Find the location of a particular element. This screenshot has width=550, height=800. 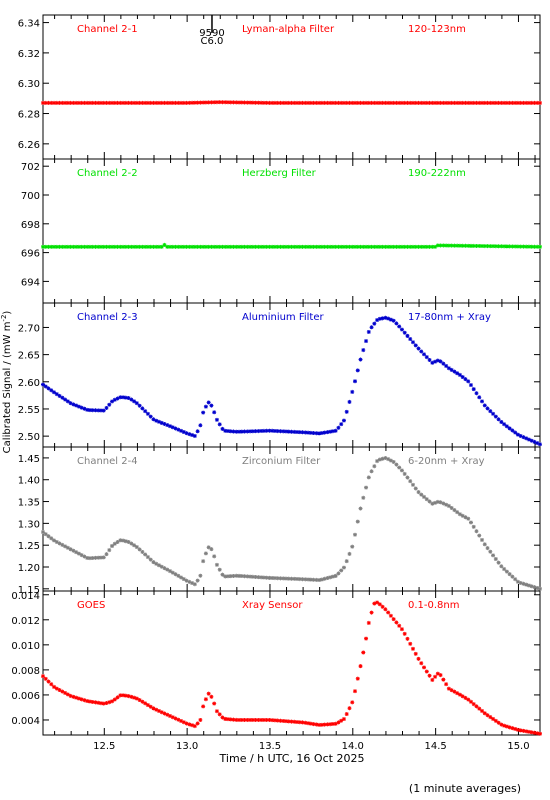

panel-channel-label: Channel 2-2 is located at coordinates (107, 173).